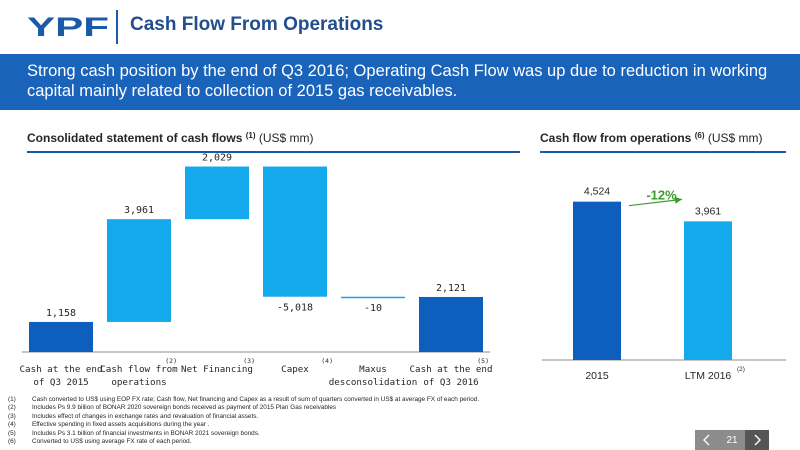 This screenshot has height=450, width=800. Describe the element at coordinates (139, 210) in the screenshot. I see `waterfall-data-label: 3,961` at that location.